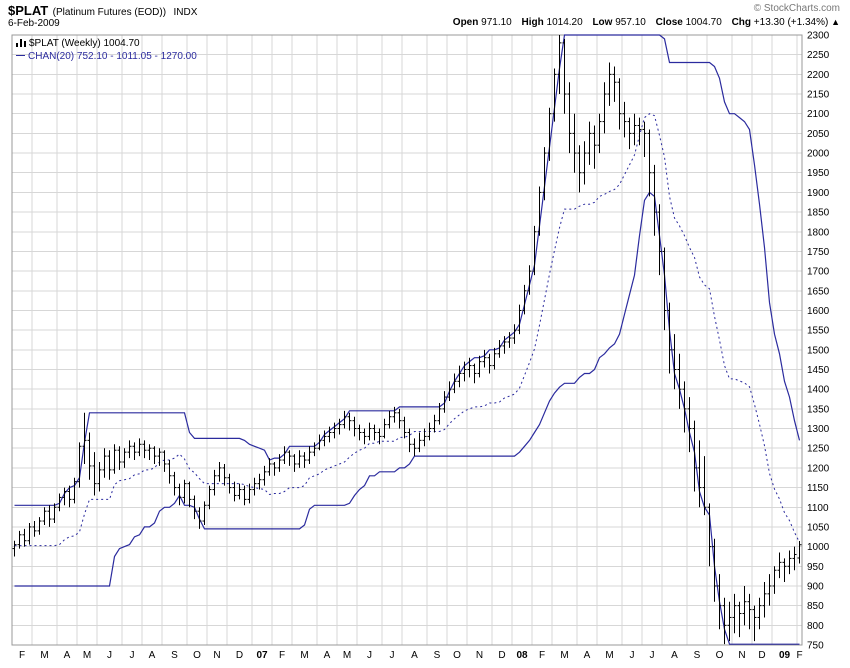  Describe the element at coordinates (703, 22) in the screenshot. I see `close-value: 1004.70` at that location.